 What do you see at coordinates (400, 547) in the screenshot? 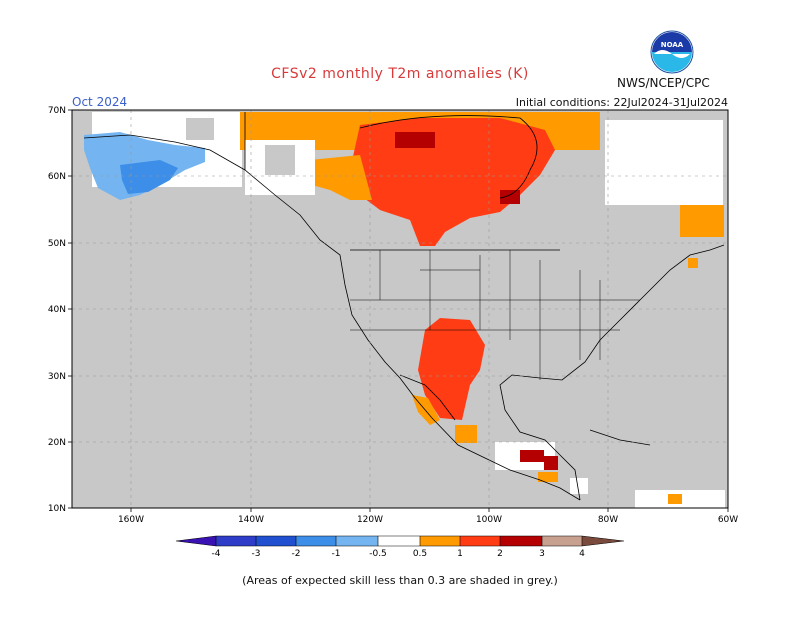
I see `colorbar: -4 -3 -2 -1 -0.5 0.5 1 2 3 4` at bounding box center [400, 547].